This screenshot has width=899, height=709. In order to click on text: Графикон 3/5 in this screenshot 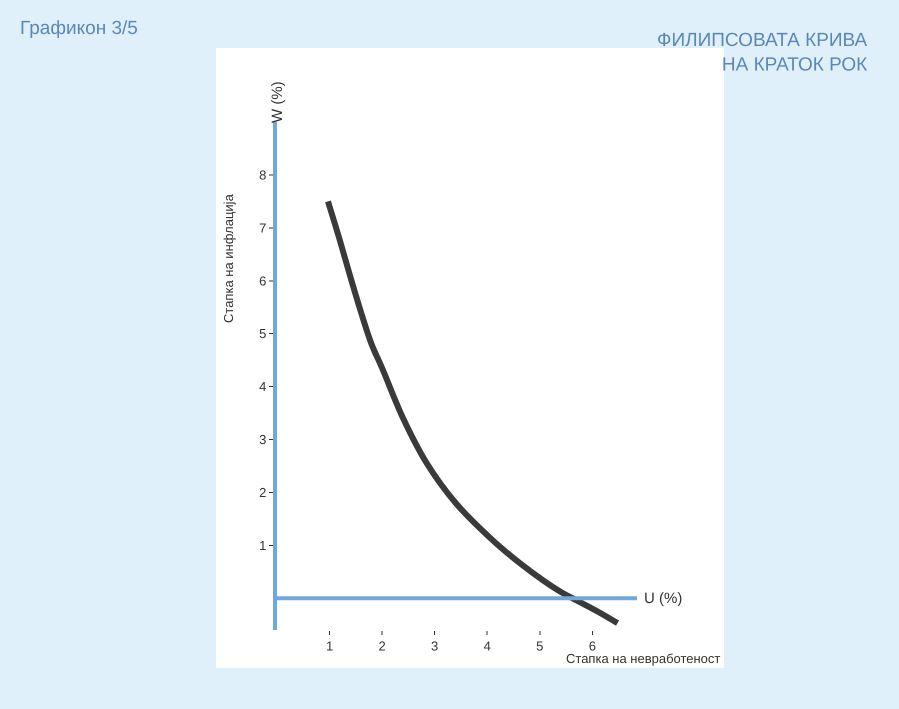, I will do `click(79, 28)`.